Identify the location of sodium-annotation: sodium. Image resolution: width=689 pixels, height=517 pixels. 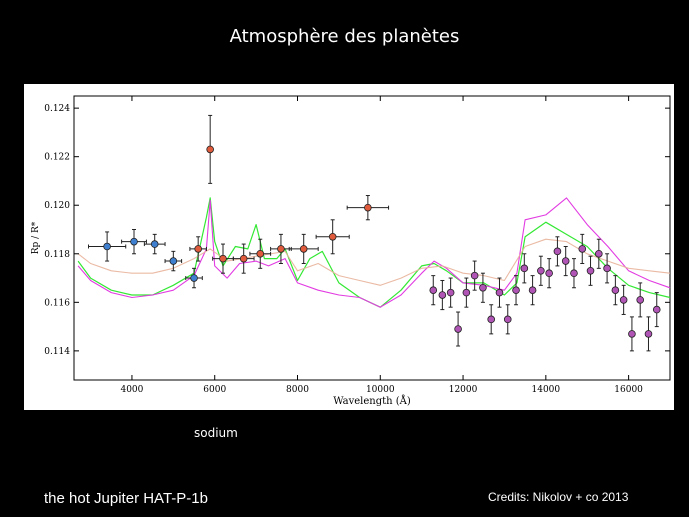
(216, 433).